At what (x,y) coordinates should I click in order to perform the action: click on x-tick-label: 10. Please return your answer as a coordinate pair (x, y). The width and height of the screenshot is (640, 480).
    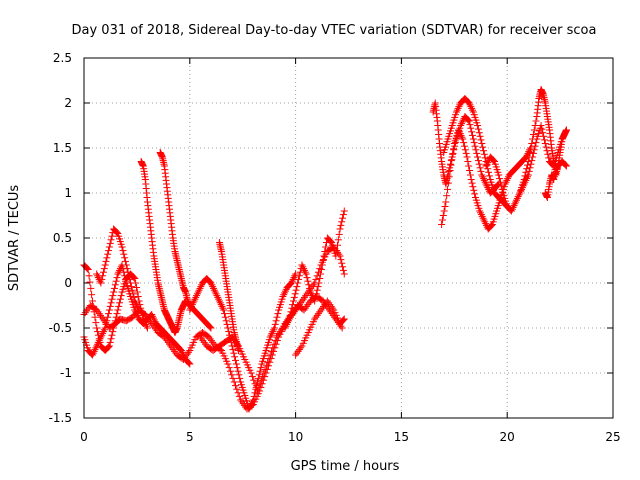
    Looking at the image, I should click on (295, 437).